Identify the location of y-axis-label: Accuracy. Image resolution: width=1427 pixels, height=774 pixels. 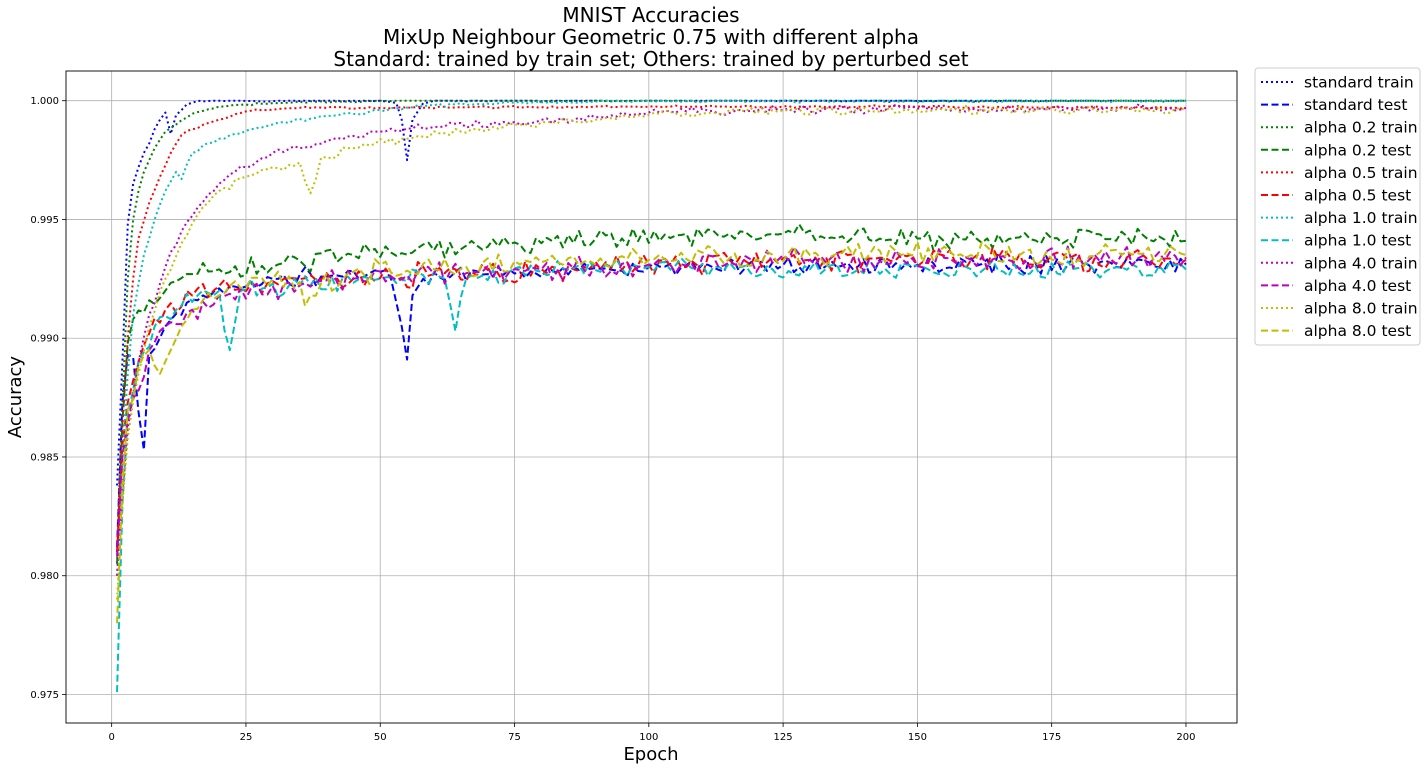
(15, 397).